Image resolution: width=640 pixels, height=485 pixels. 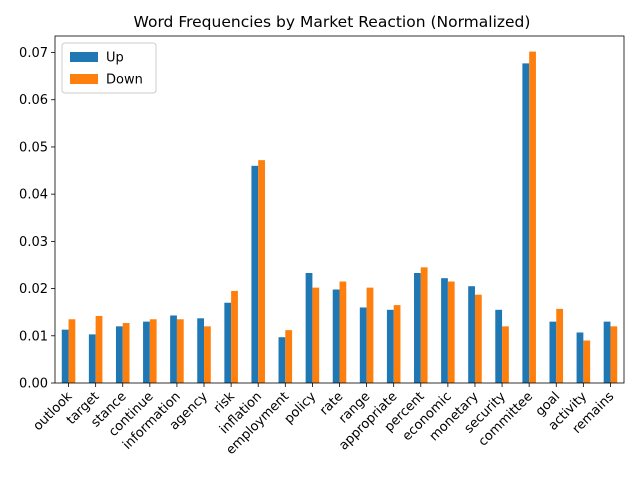 What do you see at coordinates (234, 336) in the screenshot?
I see `bar-down-risk` at bounding box center [234, 336].